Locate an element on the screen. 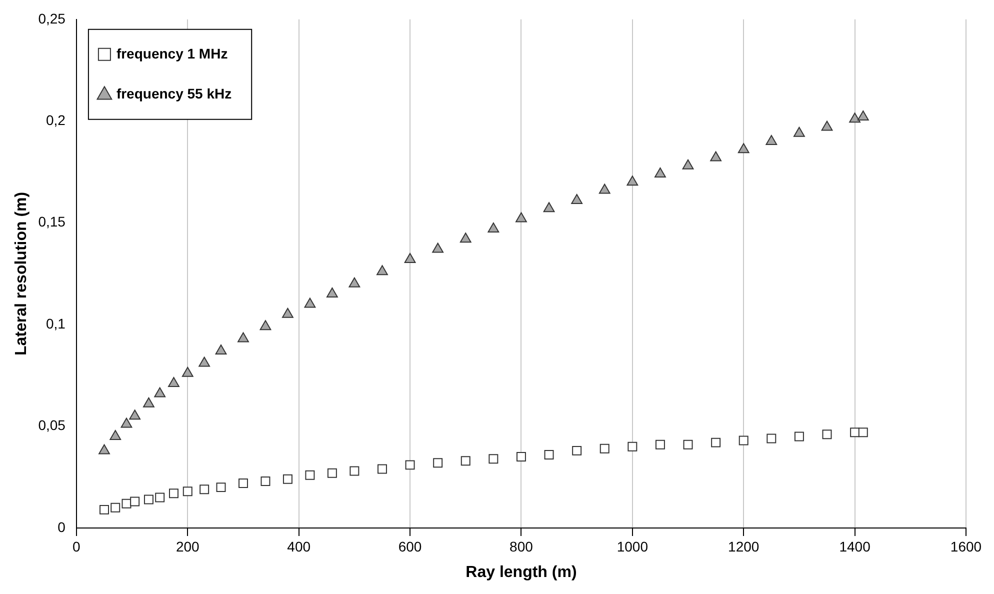  y-tick-label: 0,15 is located at coordinates (52, 222).